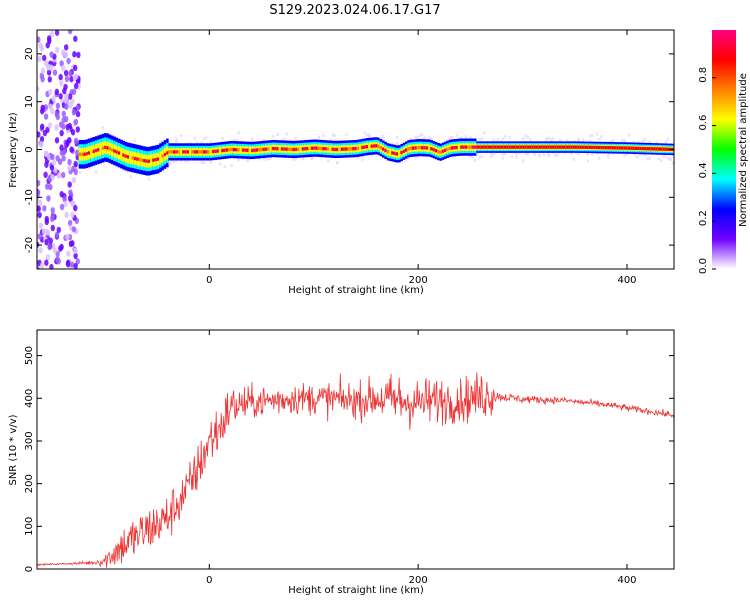 The width and height of the screenshot is (750, 600). Describe the element at coordinates (707, 170) in the screenshot. I see `colorbar-ticks: 0.0 0.2 0.4 0.6 0.8` at that location.